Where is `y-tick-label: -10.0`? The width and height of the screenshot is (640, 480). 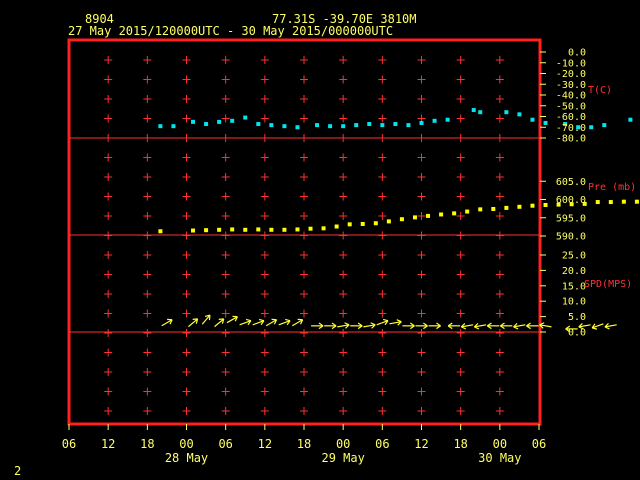 y-tick-label: -10.0 is located at coordinates (571, 63).